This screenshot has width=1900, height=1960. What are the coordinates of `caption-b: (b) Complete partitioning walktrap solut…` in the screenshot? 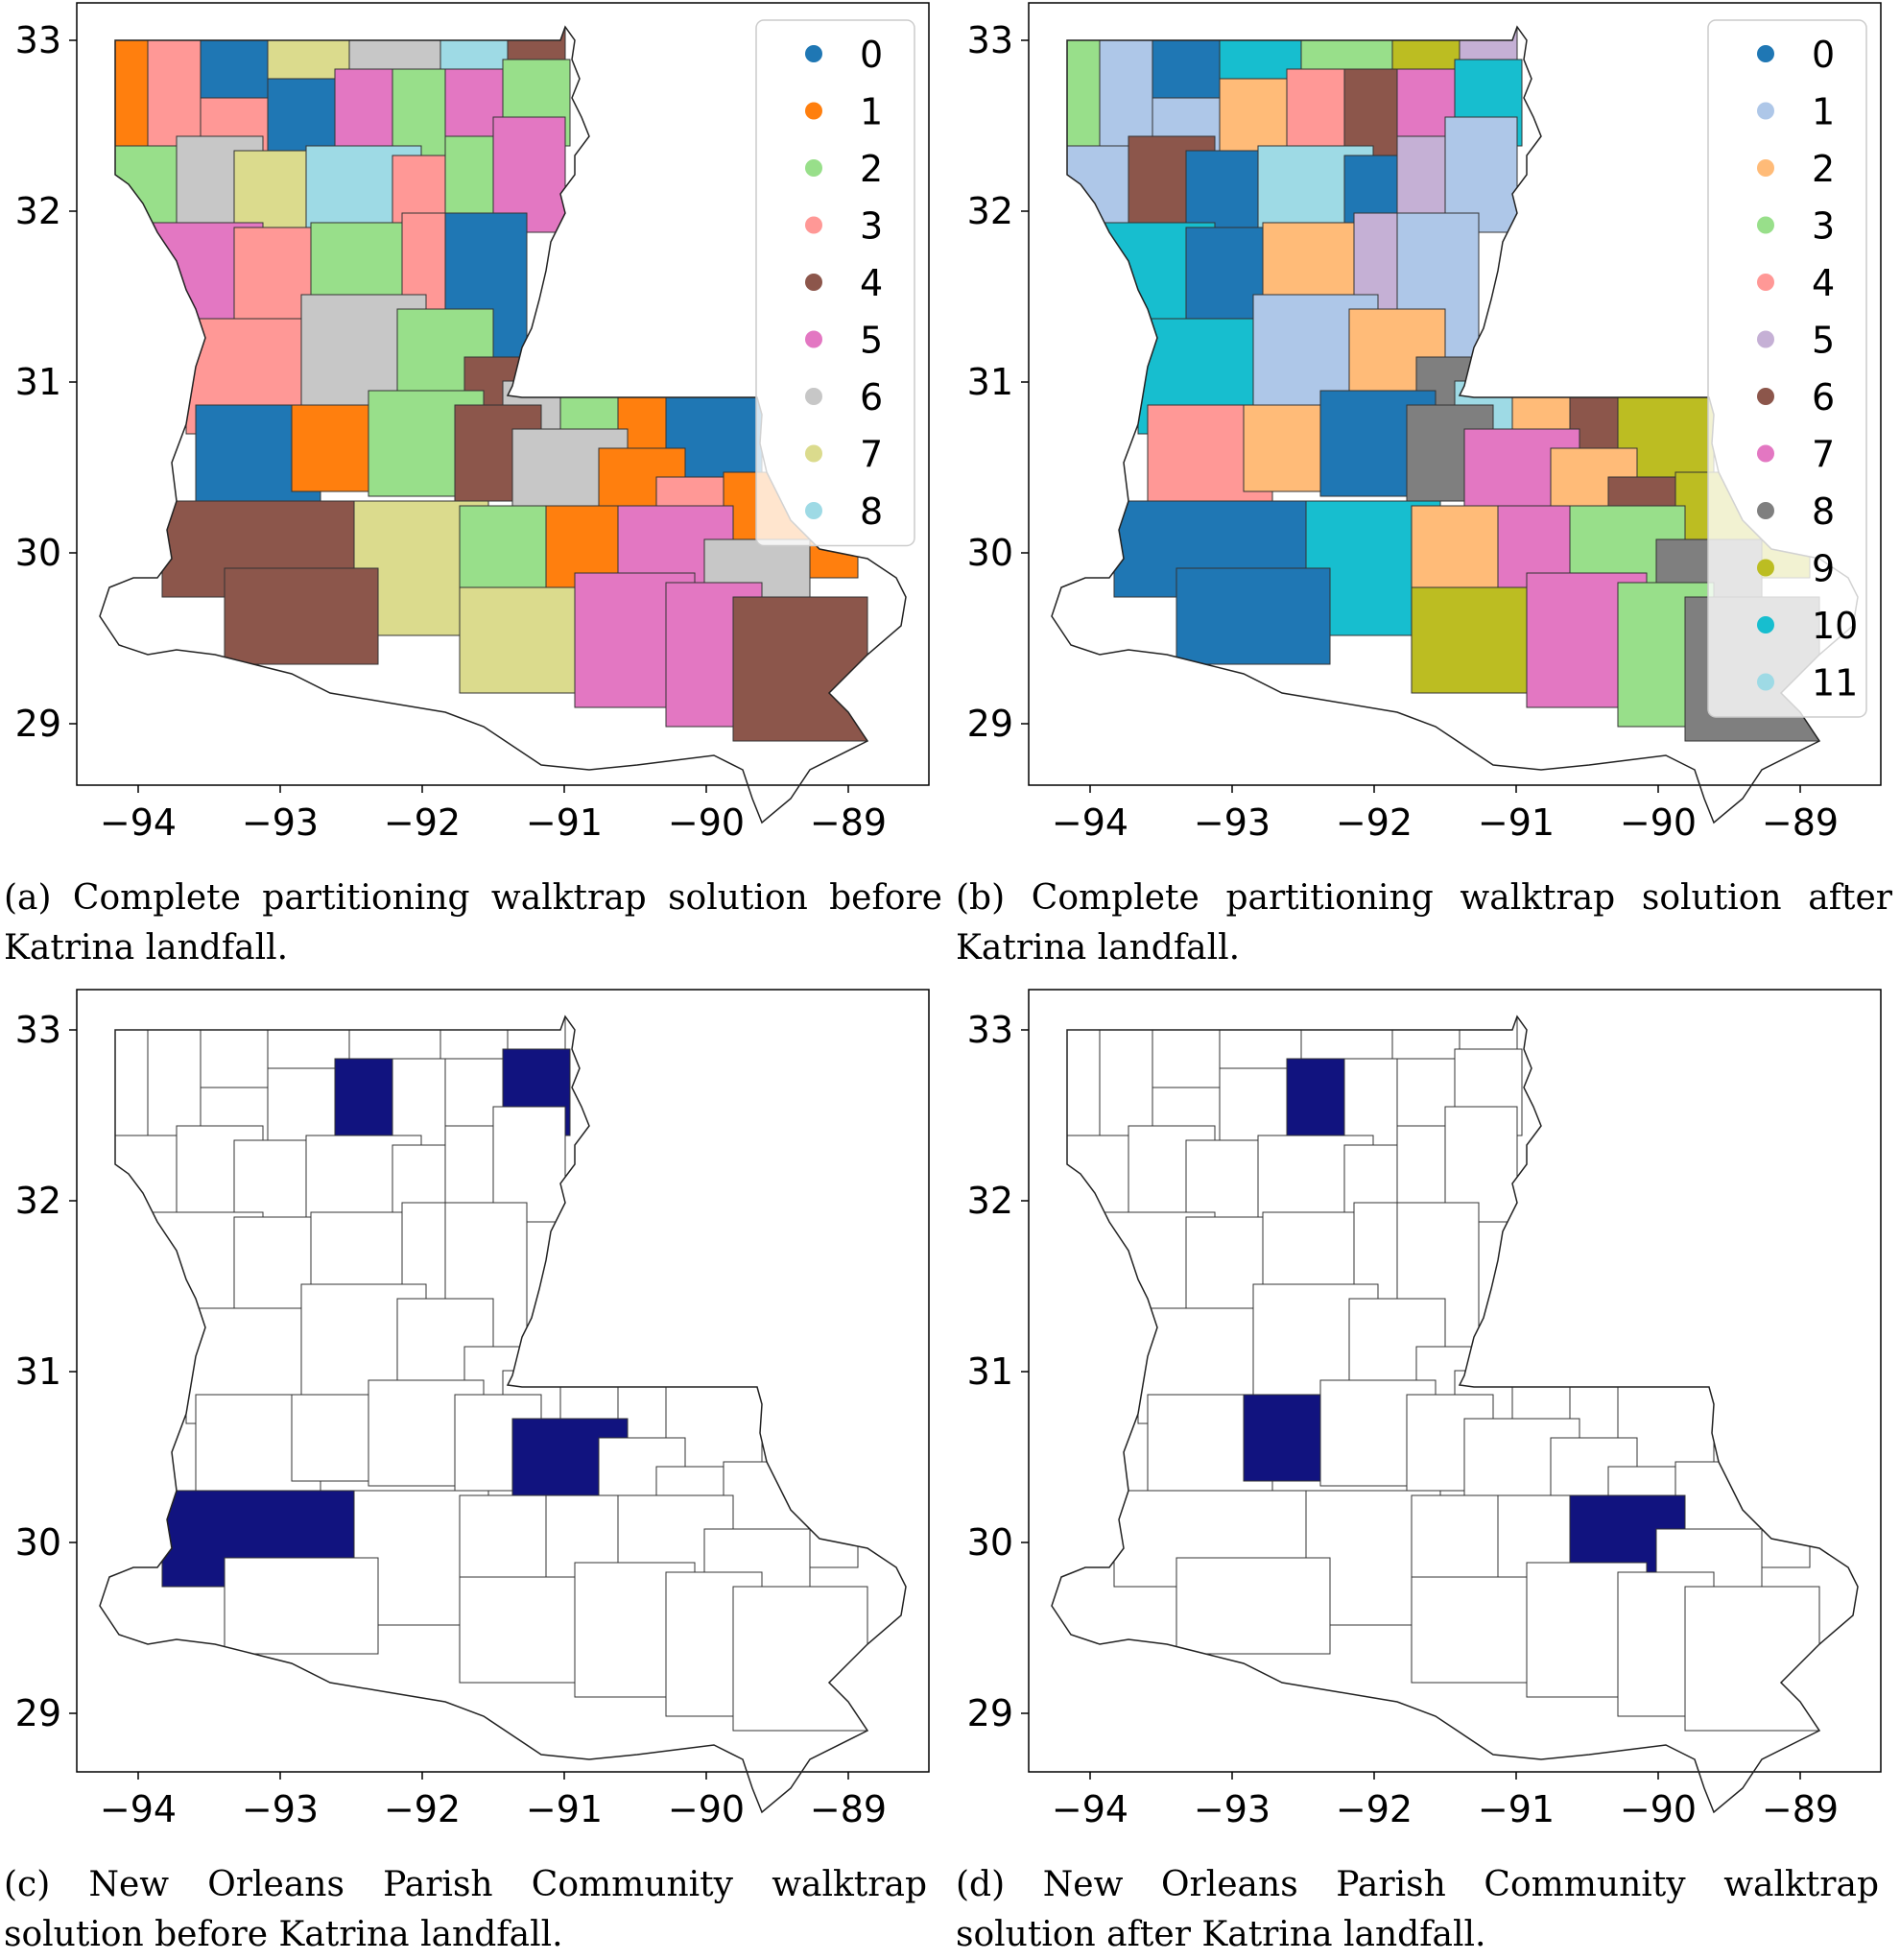 It's located at (1424, 923).